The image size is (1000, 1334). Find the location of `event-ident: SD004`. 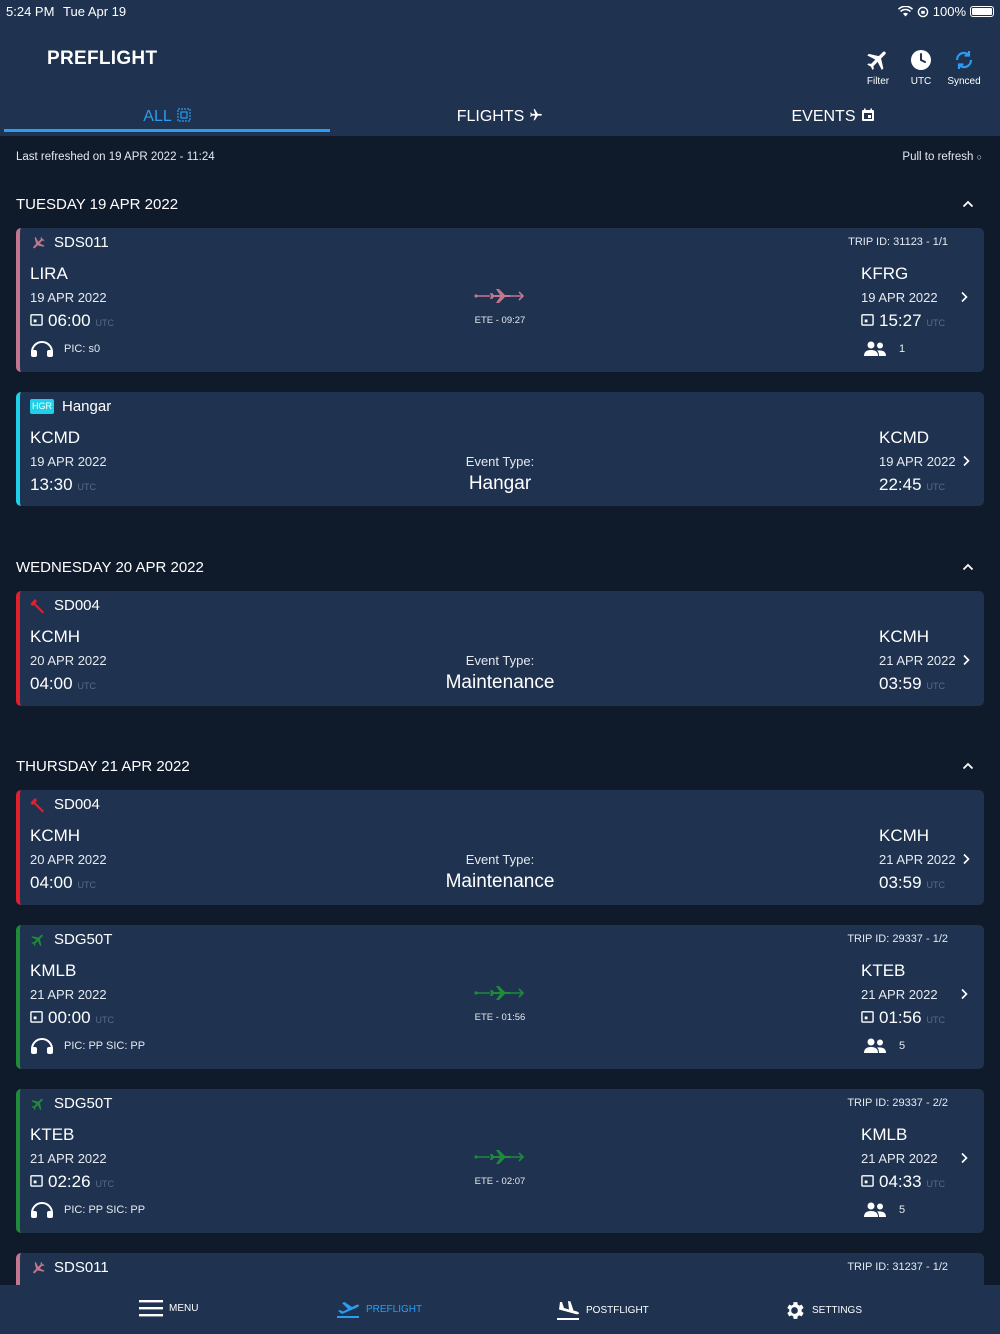

event-ident: SD004 is located at coordinates (65, 804).